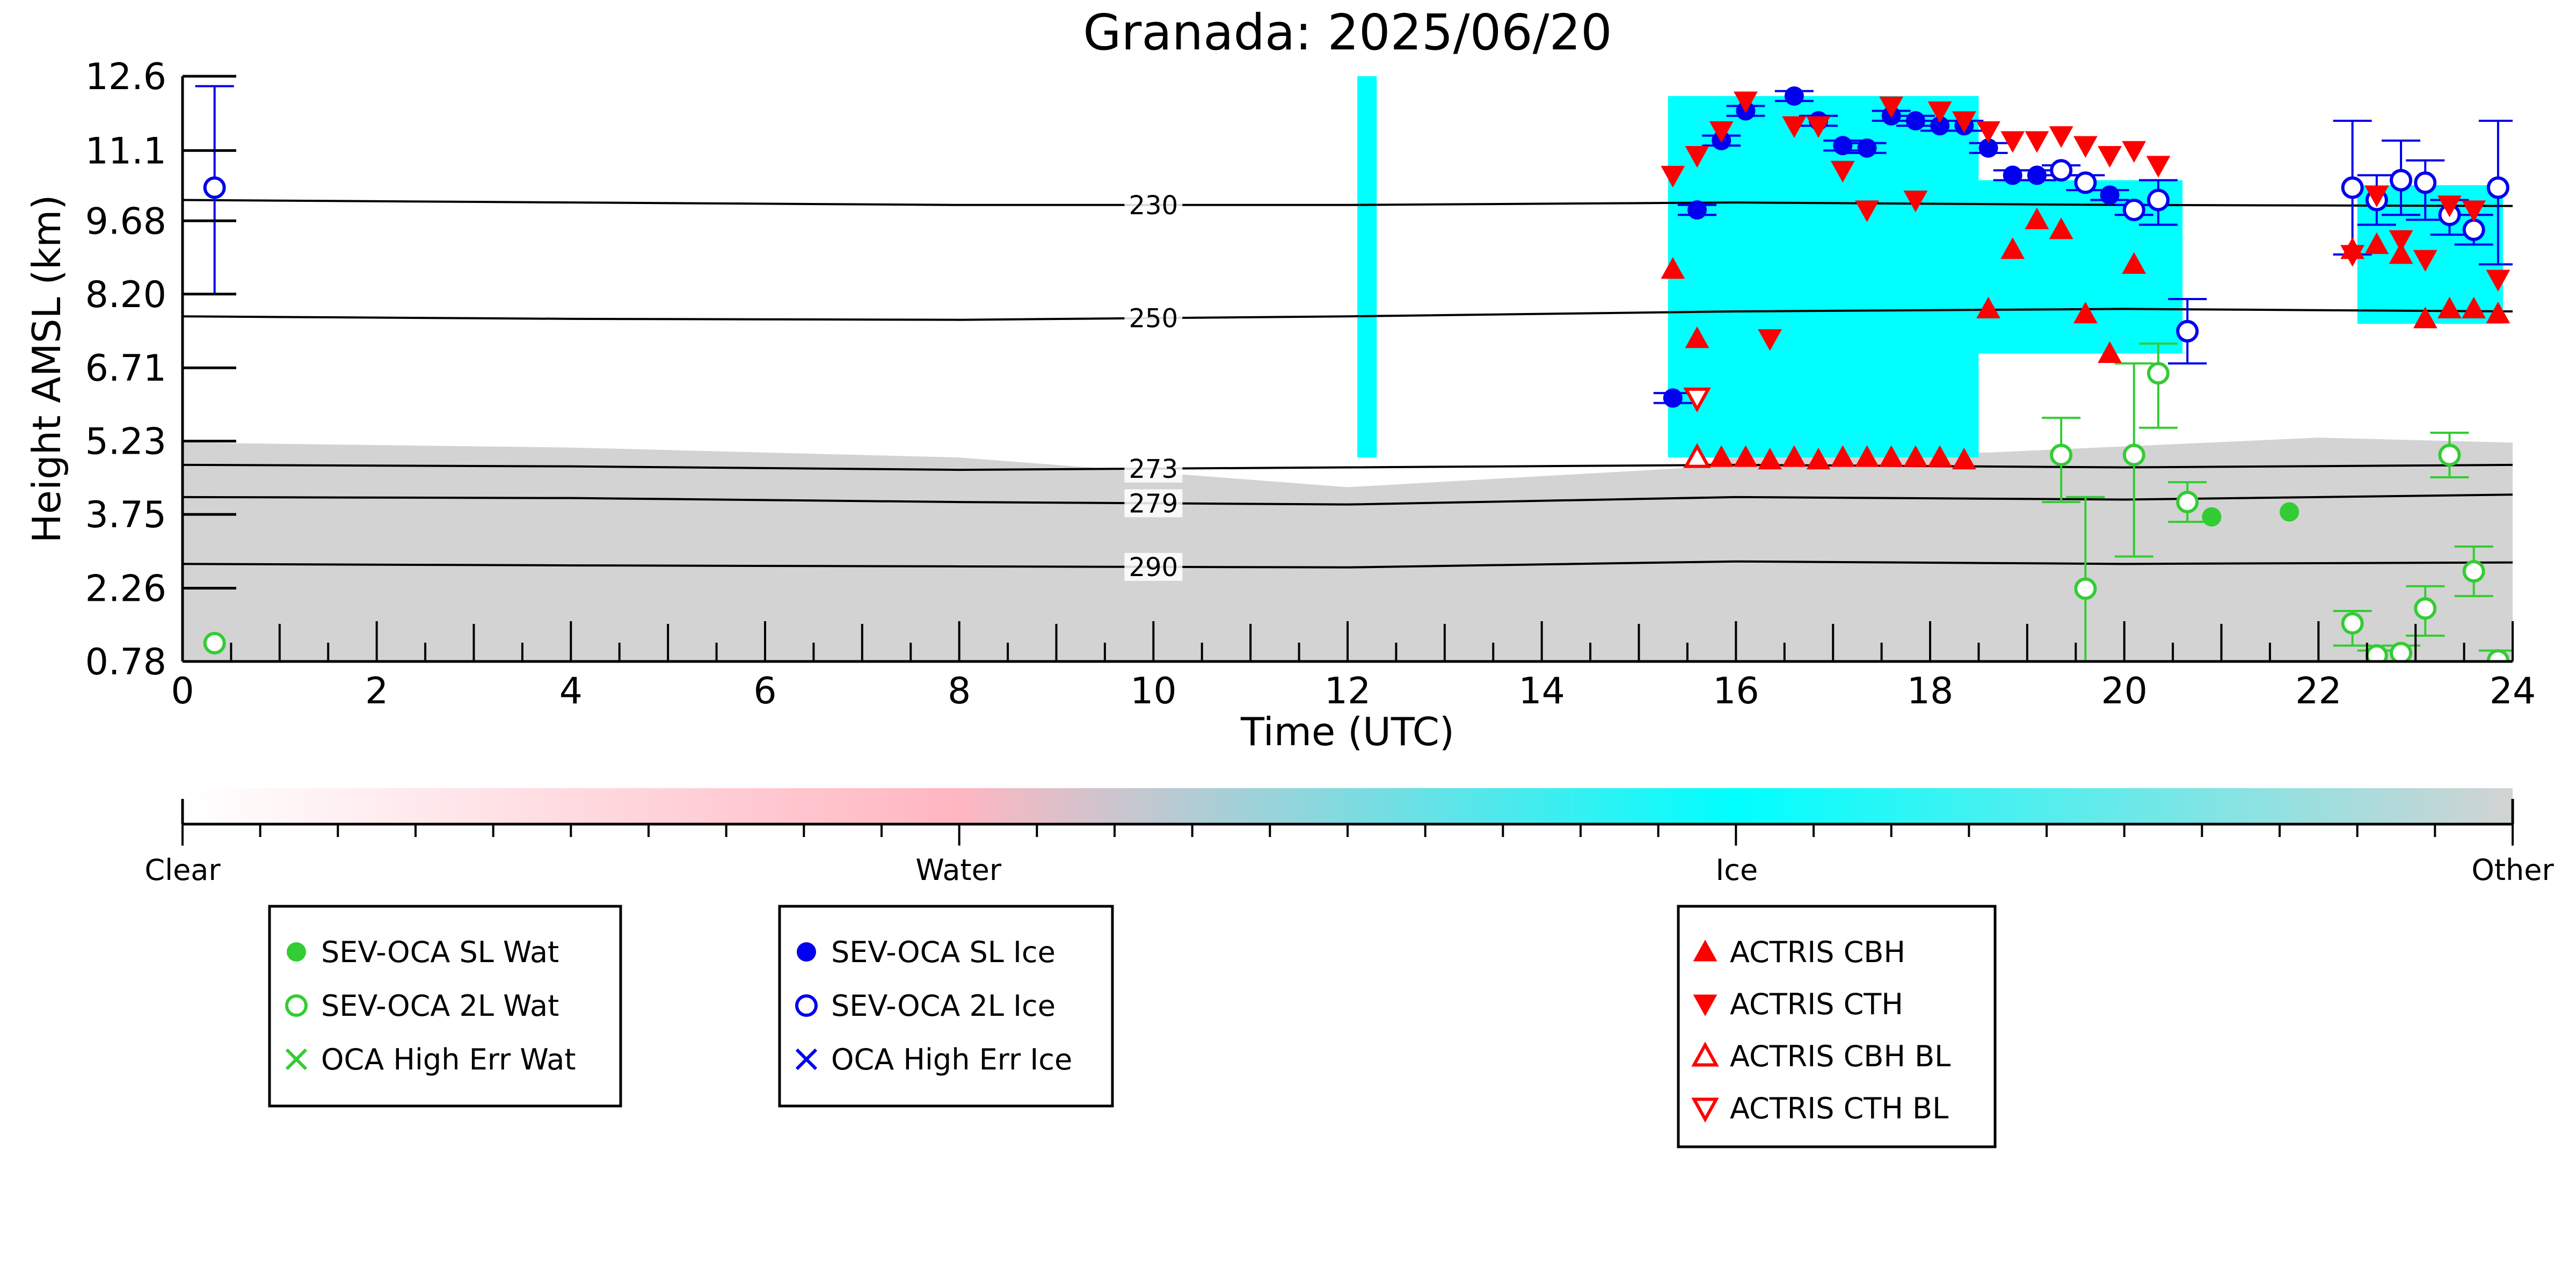  Describe the element at coordinates (1153, 567) in the screenshot. I see `contour-label-290: 290` at that location.